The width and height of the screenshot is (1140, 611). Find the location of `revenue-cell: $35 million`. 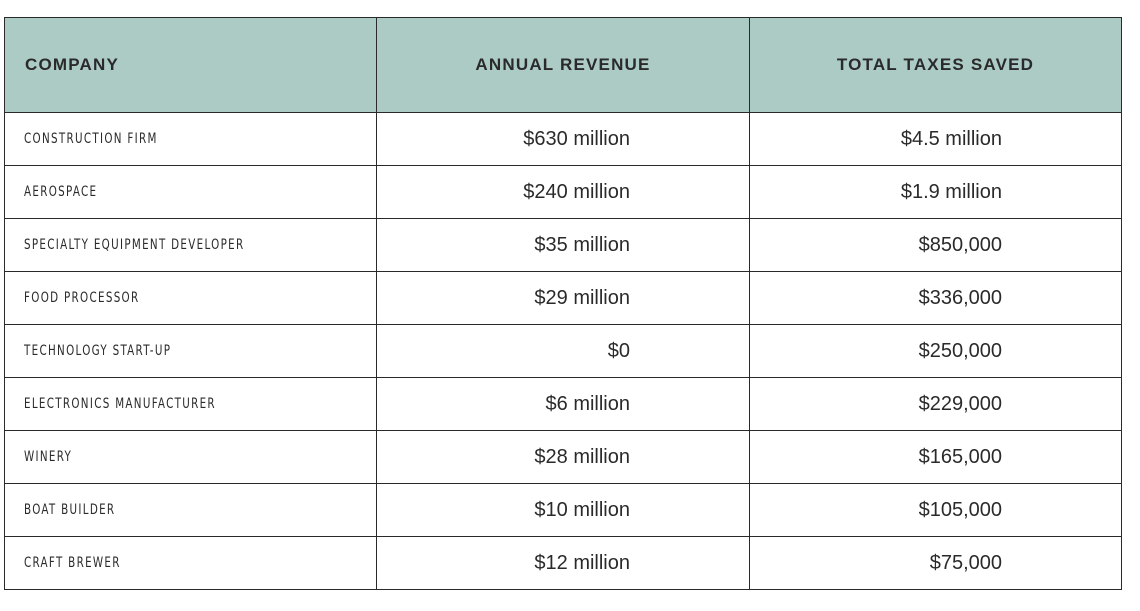

revenue-cell: $35 million is located at coordinates (563, 245).